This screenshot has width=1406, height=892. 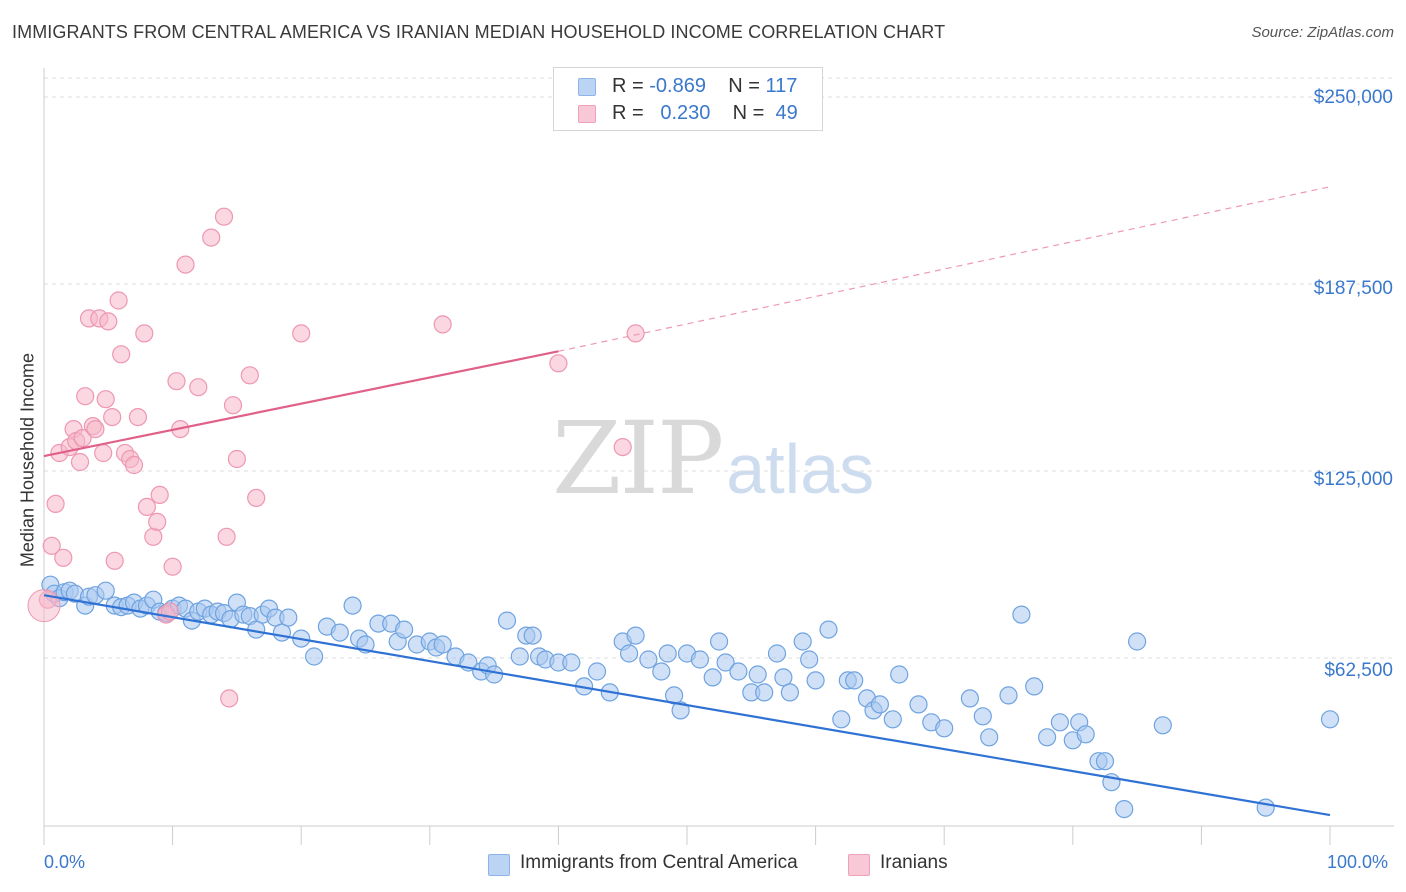 I want to click on source-credit: Source: ZipAtlas.com, so click(x=1322, y=32).